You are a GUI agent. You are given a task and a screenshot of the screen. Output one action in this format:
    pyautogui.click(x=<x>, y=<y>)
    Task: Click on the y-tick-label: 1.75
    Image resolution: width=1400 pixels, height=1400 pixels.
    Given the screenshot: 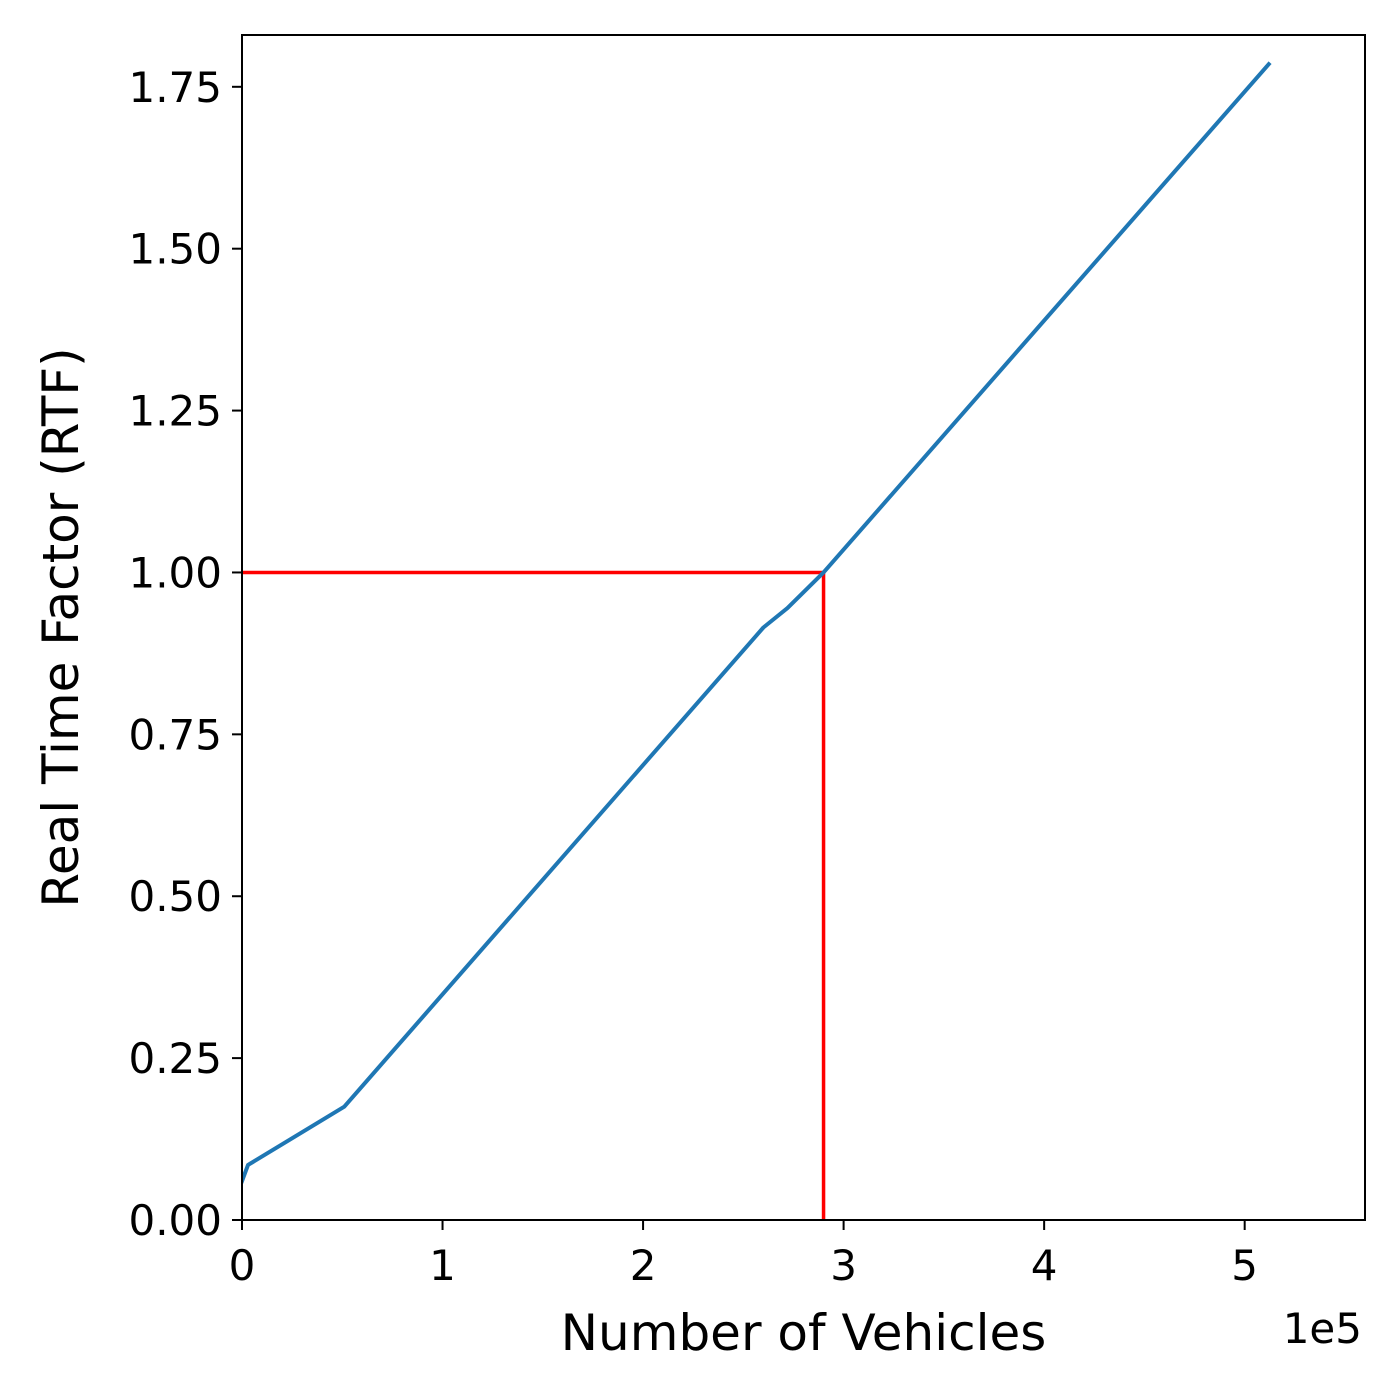 What is the action you would take?
    pyautogui.click(x=175, y=87)
    